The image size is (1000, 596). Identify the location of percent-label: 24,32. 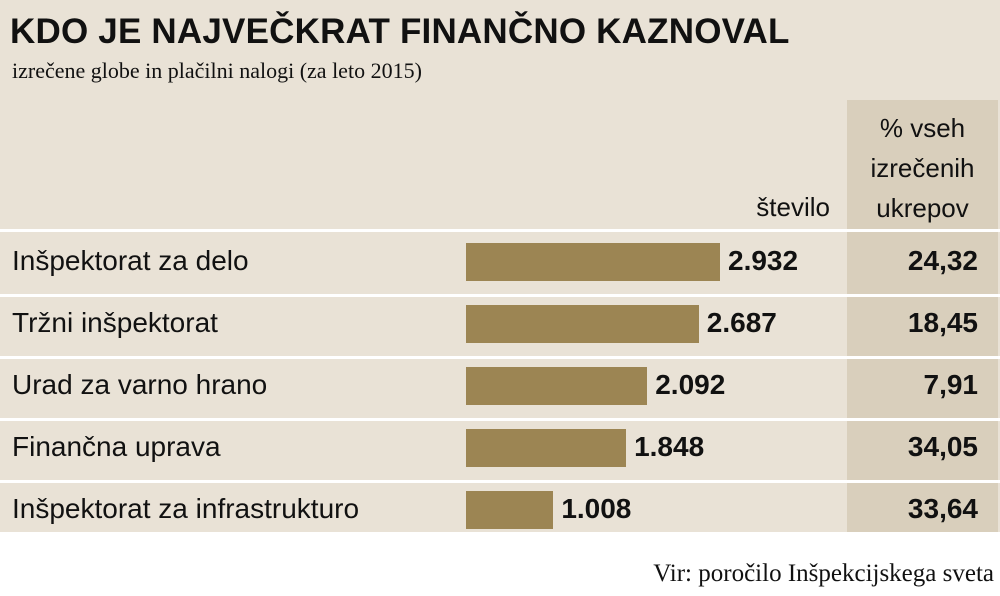
(942, 260).